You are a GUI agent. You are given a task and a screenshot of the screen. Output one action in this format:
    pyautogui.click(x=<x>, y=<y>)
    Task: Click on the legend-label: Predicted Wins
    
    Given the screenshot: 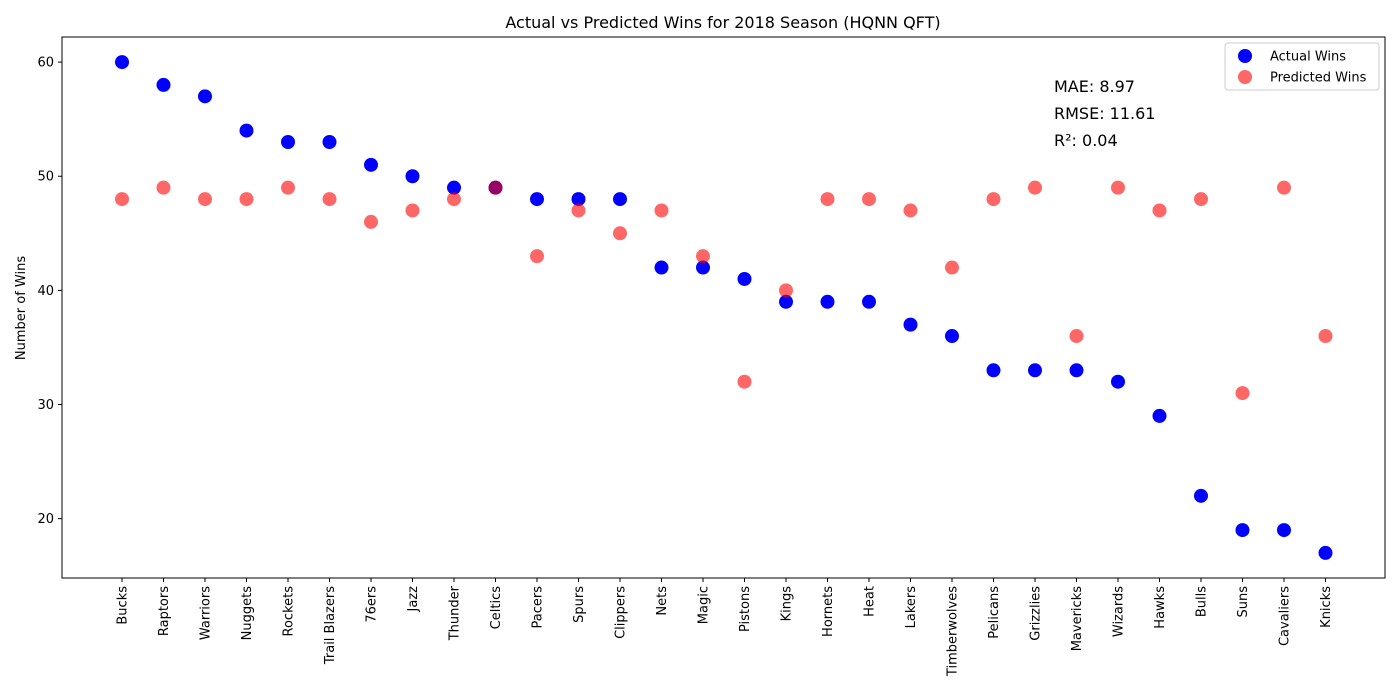 What is the action you would take?
    pyautogui.click(x=1318, y=78)
    